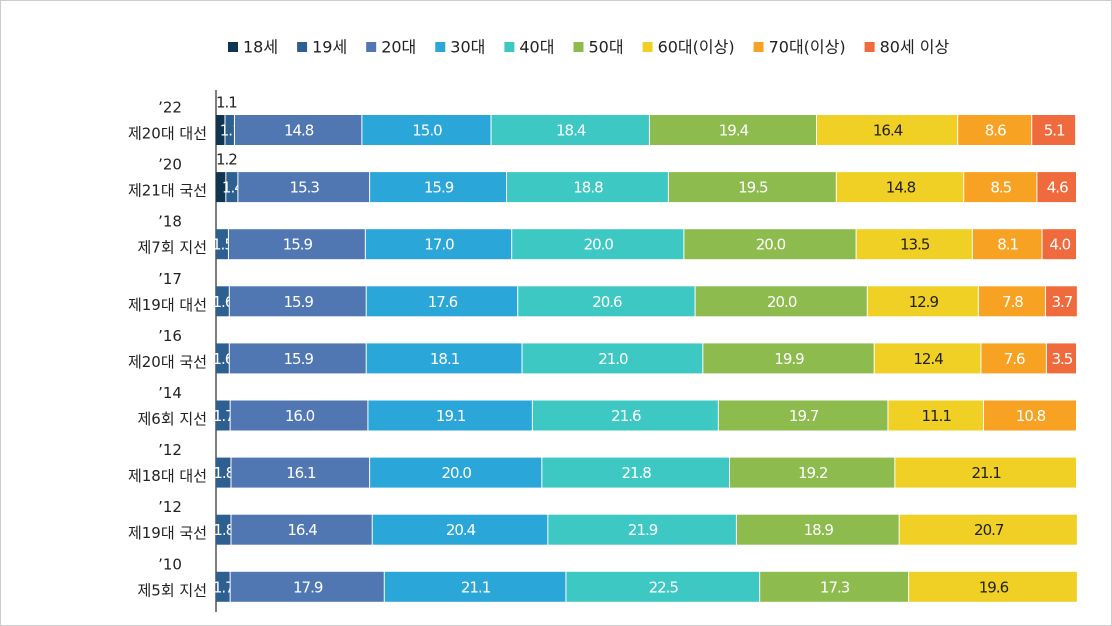  Describe the element at coordinates (915, 245) in the screenshot. I see `value-label: 13.5` at that location.